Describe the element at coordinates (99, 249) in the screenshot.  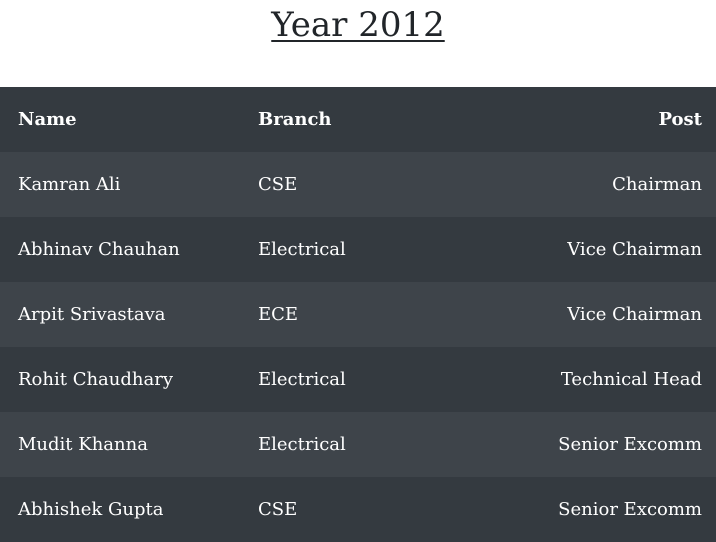
I see `cell-name: Abhinav Chauhan` at that location.